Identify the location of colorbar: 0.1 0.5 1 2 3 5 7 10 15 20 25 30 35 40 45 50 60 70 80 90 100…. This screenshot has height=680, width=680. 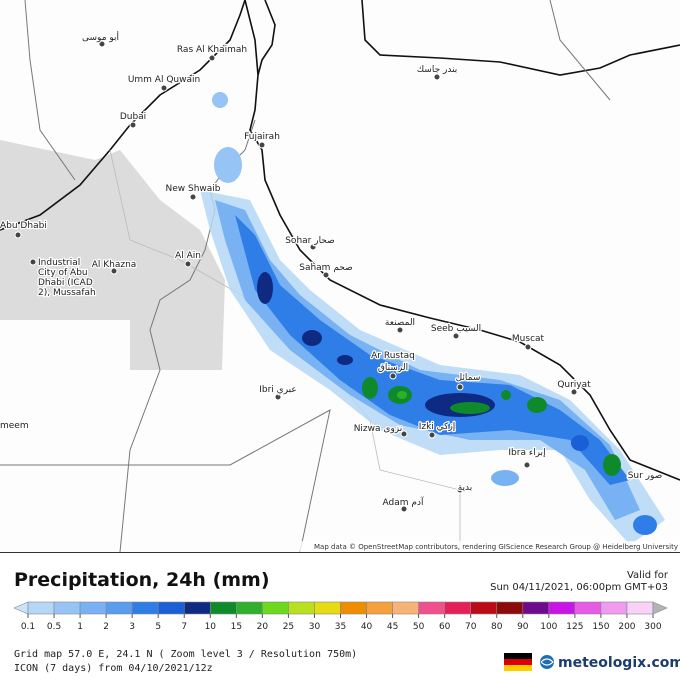
(340, 616).